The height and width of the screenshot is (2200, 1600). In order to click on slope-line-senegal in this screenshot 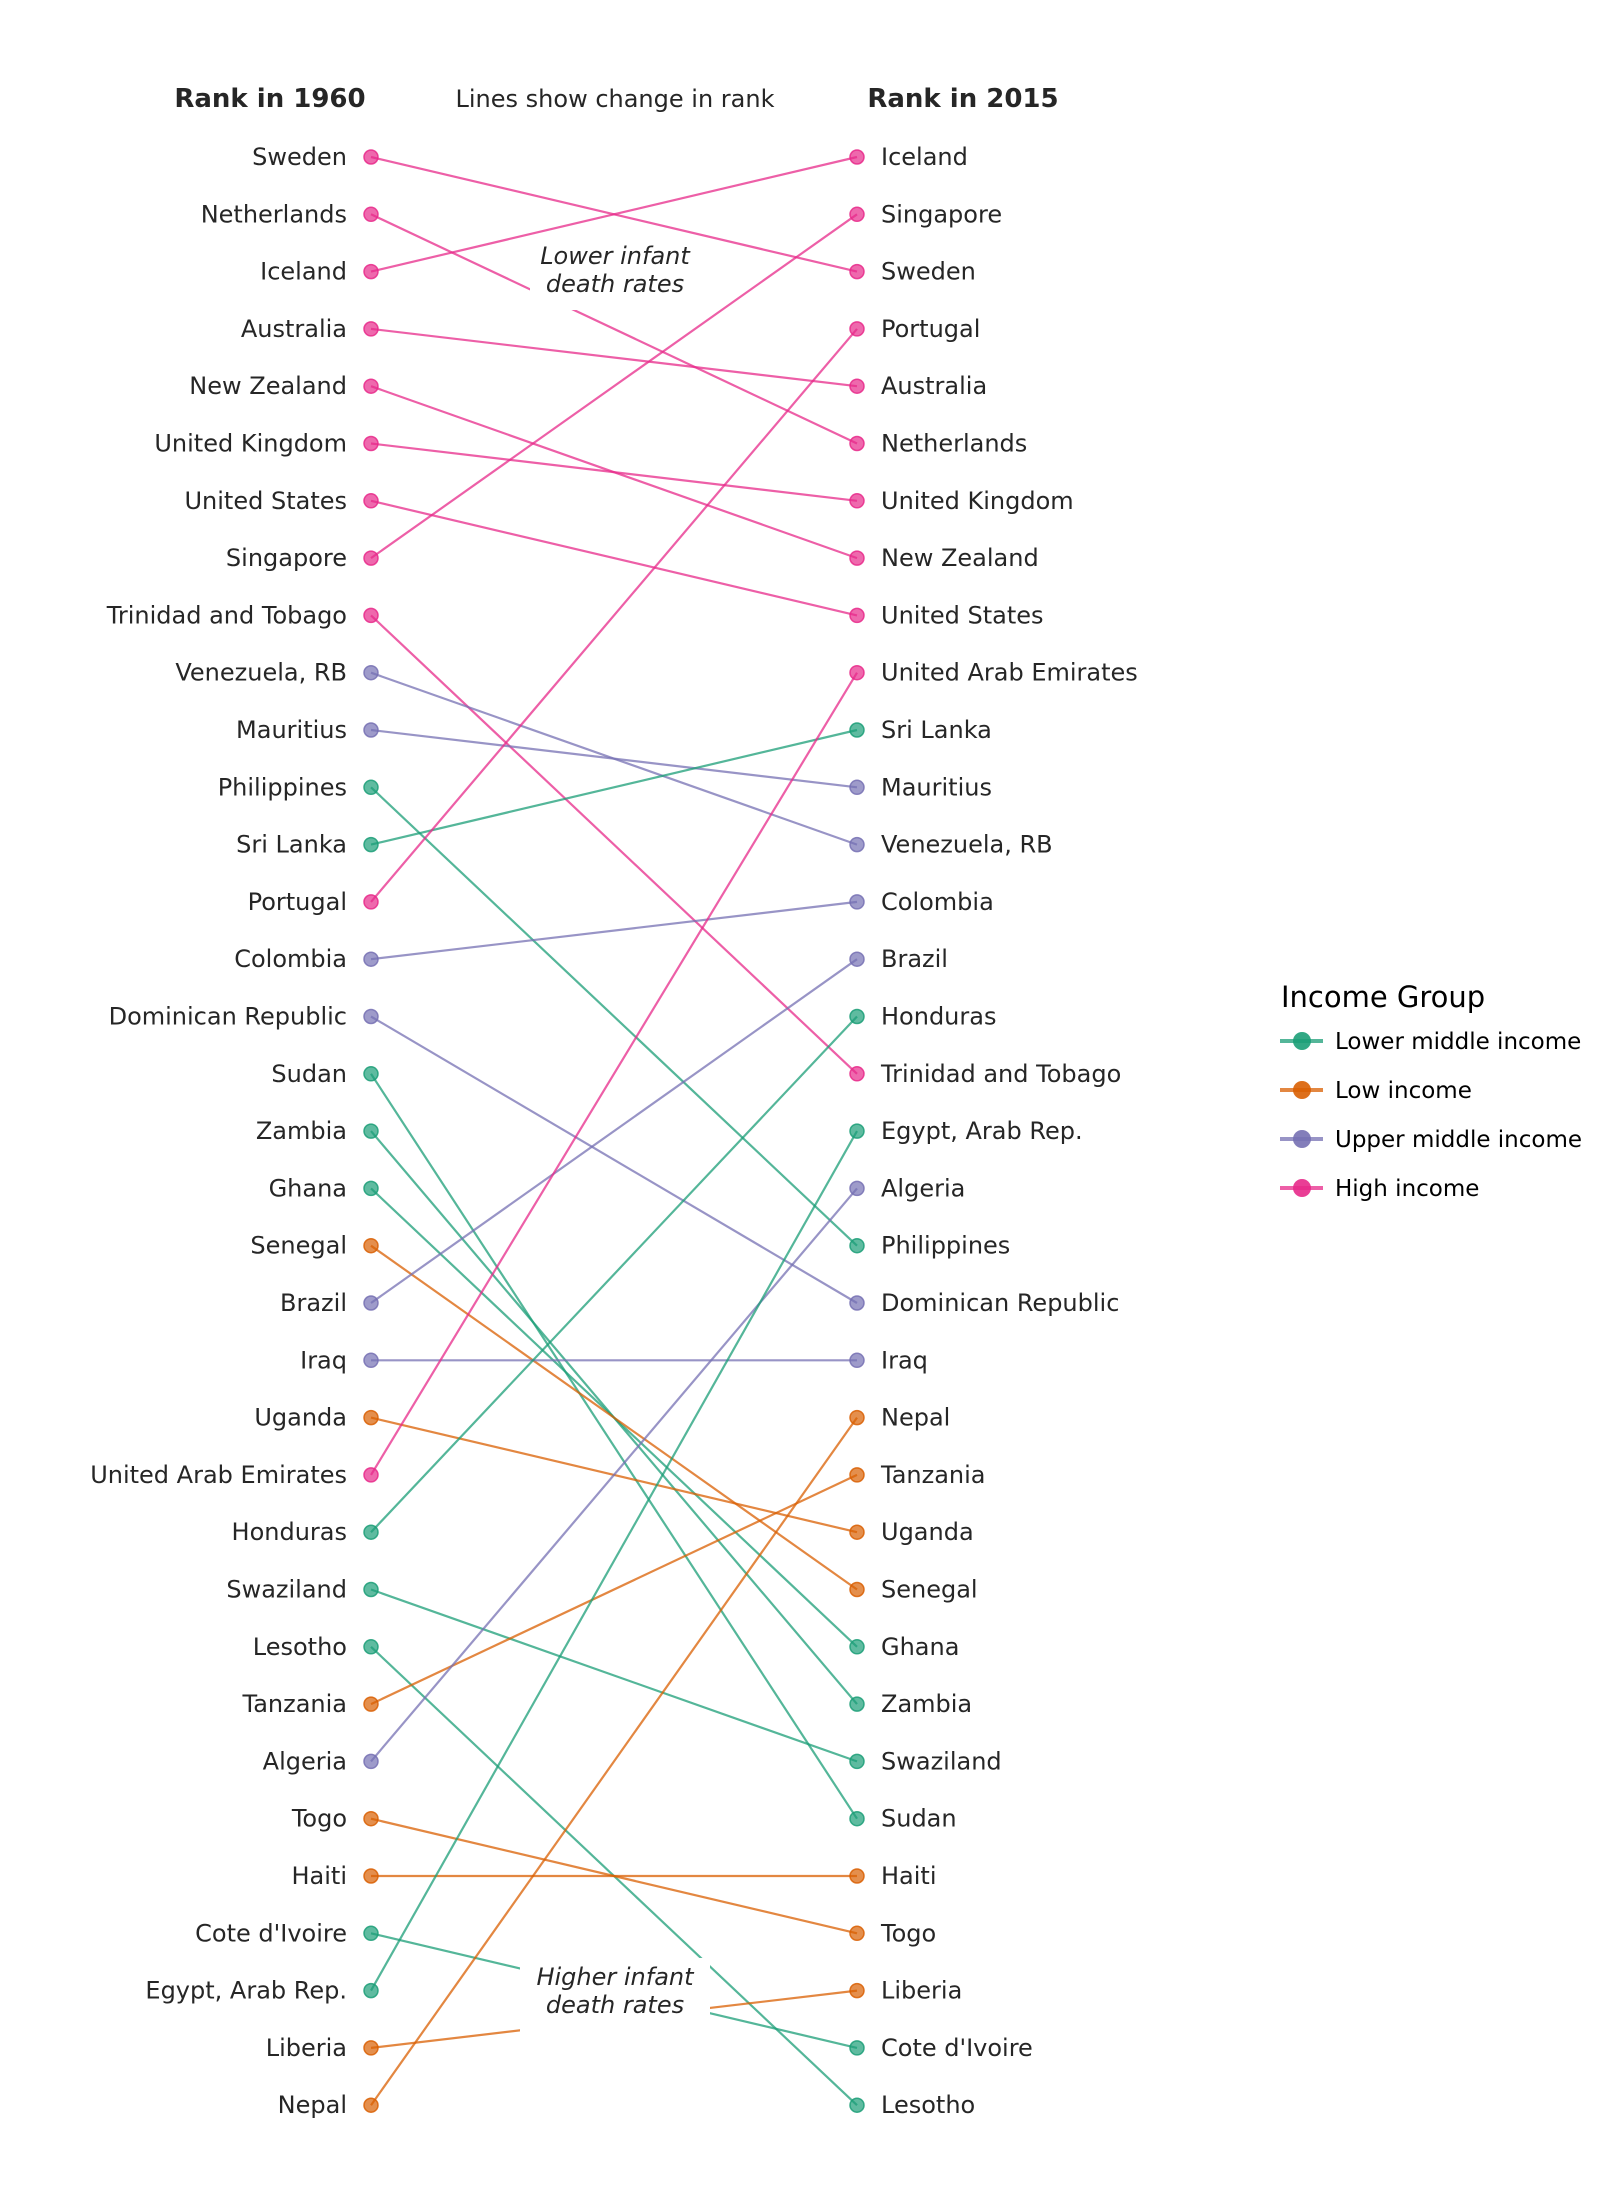, I will do `click(614, 1417)`.